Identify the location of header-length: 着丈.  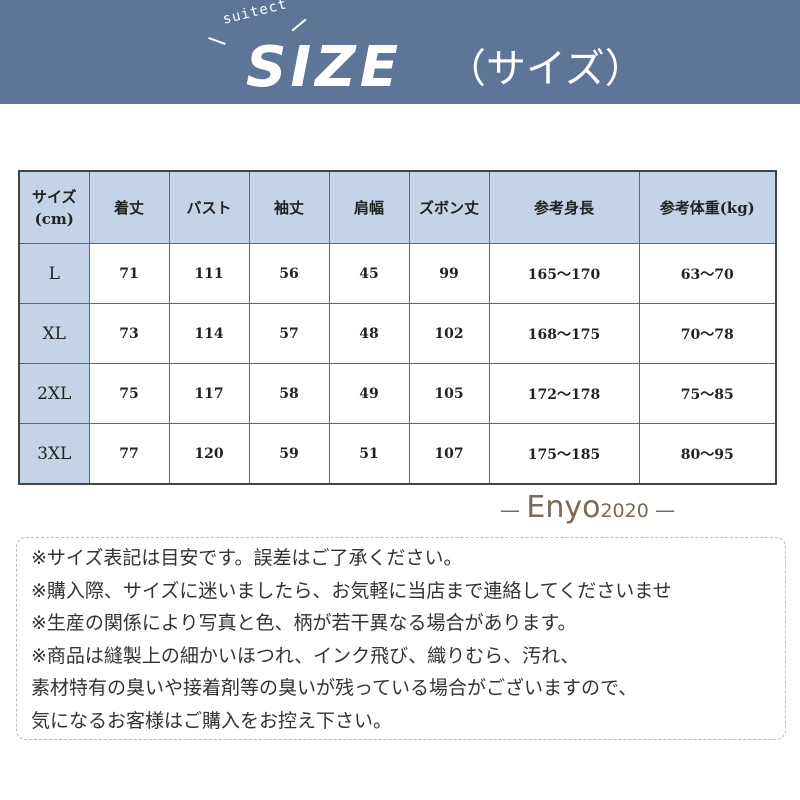
(129, 207).